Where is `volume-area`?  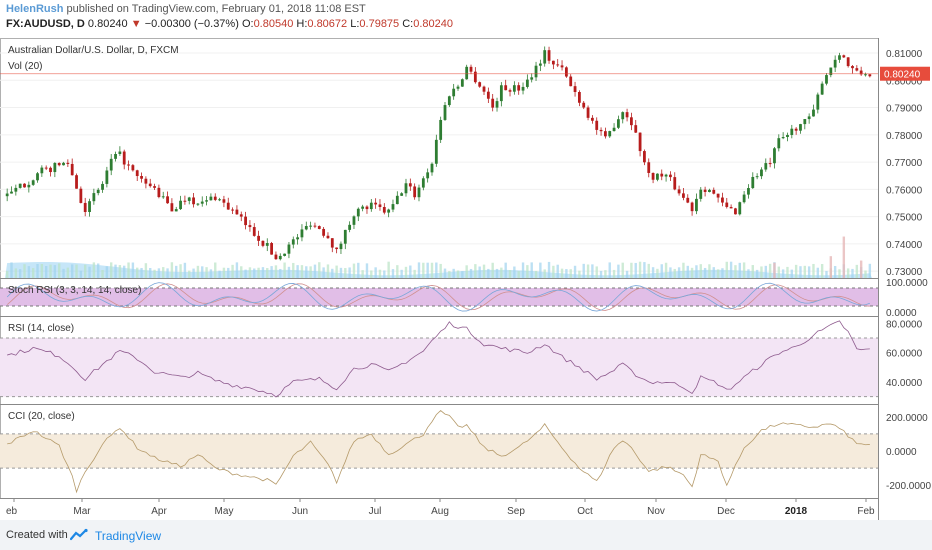 volume-area is located at coordinates (438, 269).